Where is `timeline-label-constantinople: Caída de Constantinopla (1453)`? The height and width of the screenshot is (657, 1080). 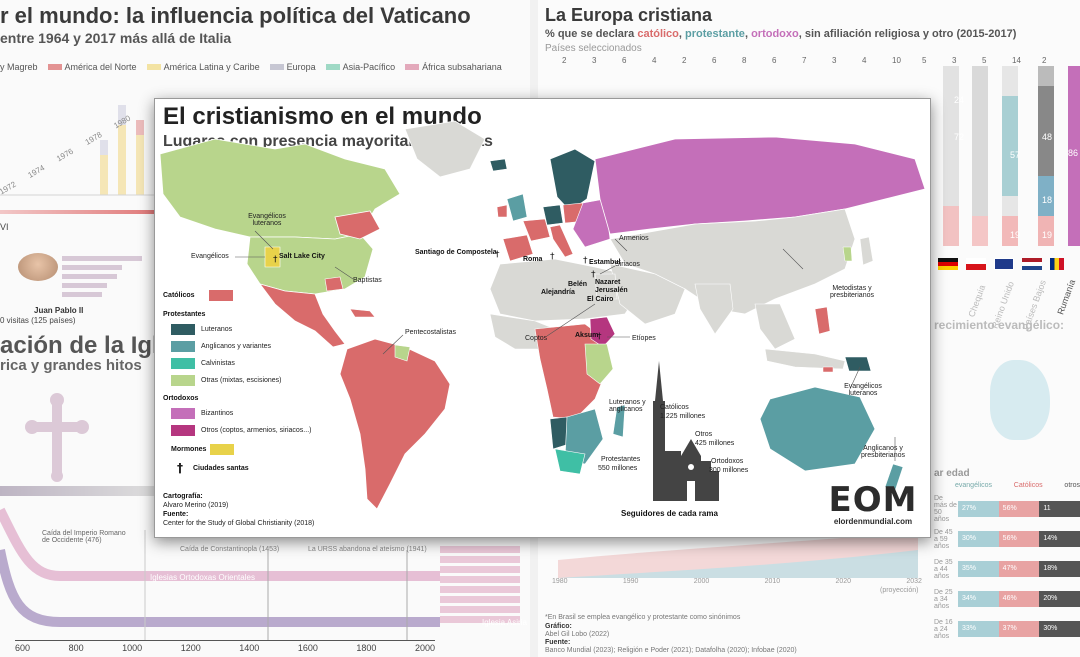
timeline-label-constantinople: Caída de Constantinopla (1453) is located at coordinates (230, 549).